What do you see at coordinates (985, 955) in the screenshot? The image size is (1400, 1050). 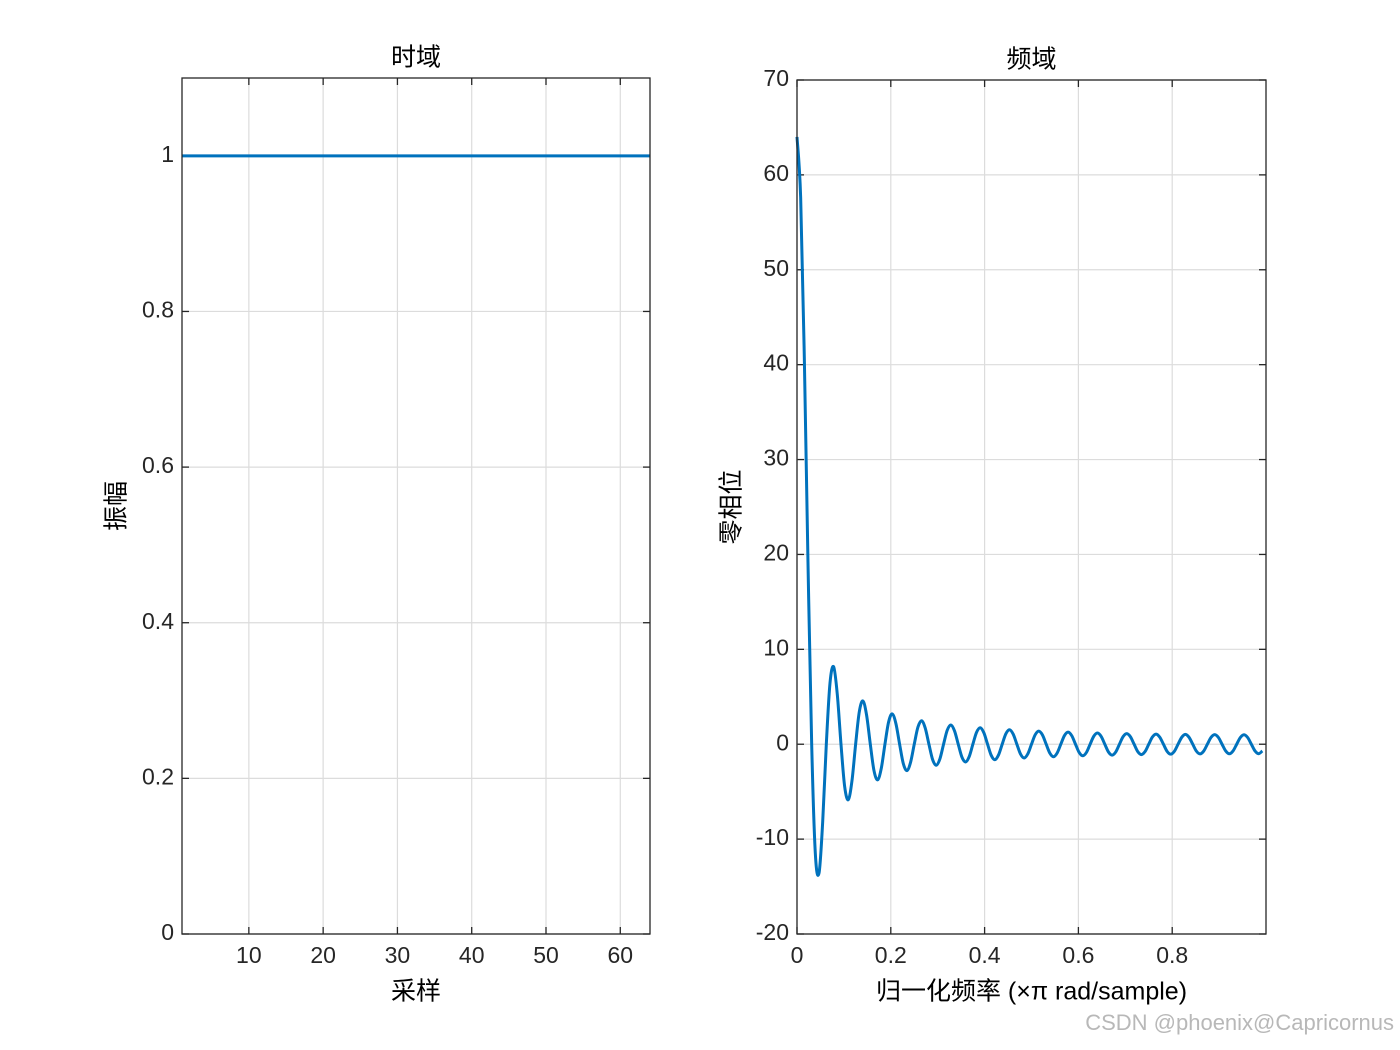 I see `x-tick-label: 0.4` at bounding box center [985, 955].